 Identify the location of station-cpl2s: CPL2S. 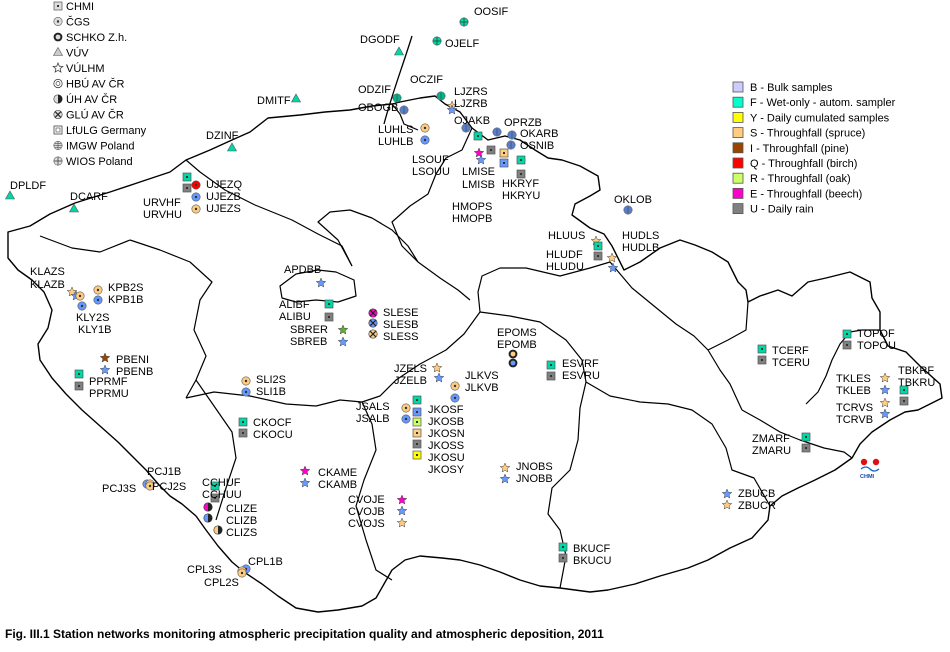
(225, 578).